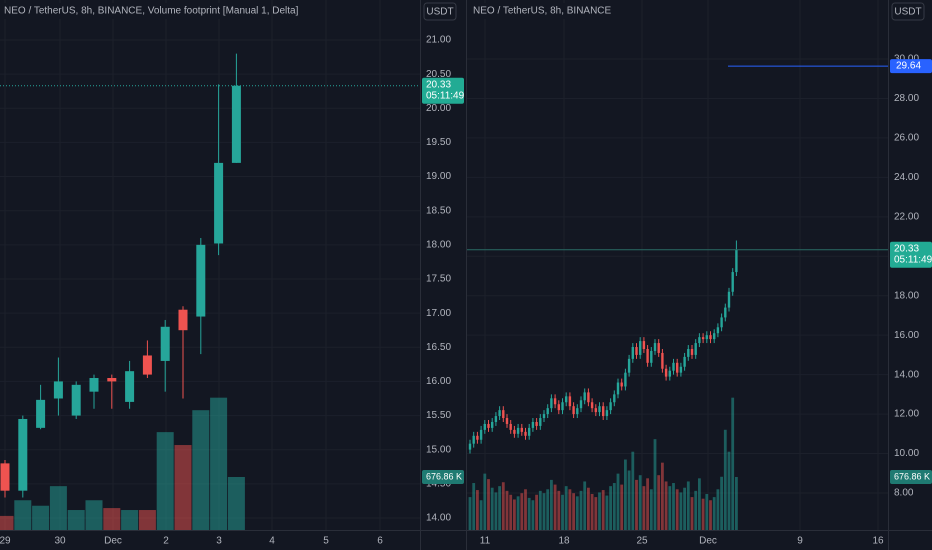 Image resolution: width=932 pixels, height=550 pixels. I want to click on price-tick-label: 16.00, so click(438, 381).